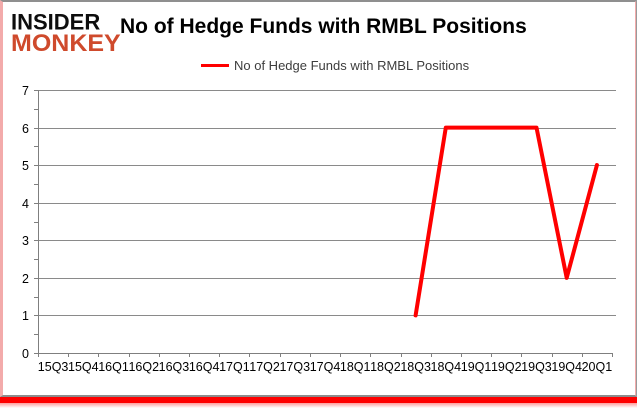  Describe the element at coordinates (215, 65) in the screenshot. I see `legend-line-swatch` at that location.